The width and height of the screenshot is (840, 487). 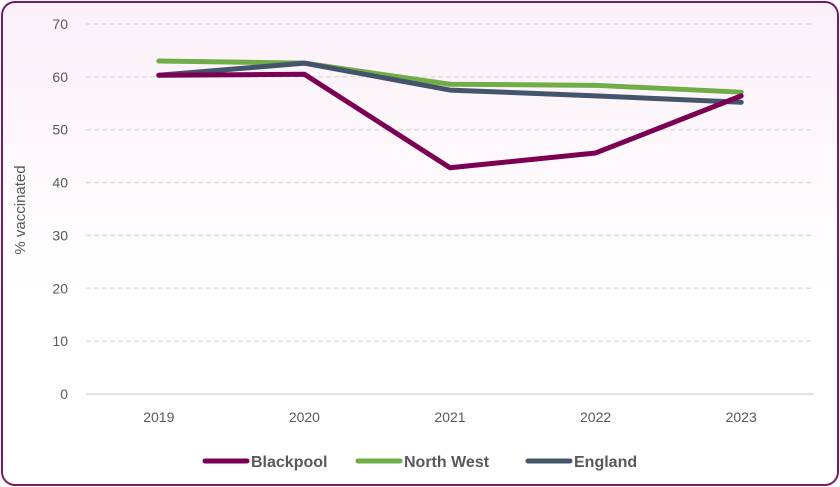 I want to click on x-tick-label: 2020, so click(x=304, y=417).